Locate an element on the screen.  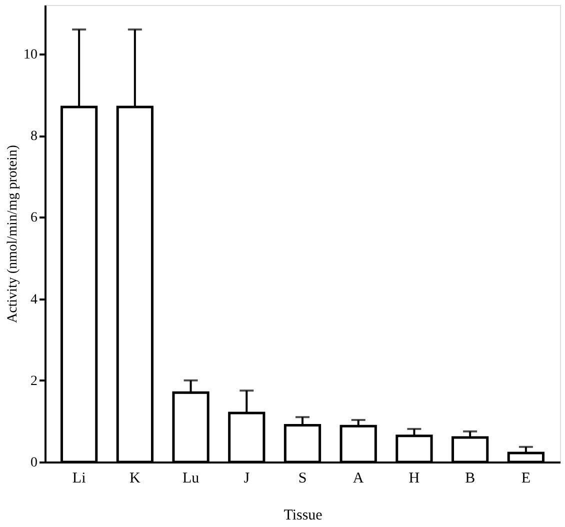
x-tick-label: E is located at coordinates (526, 478).